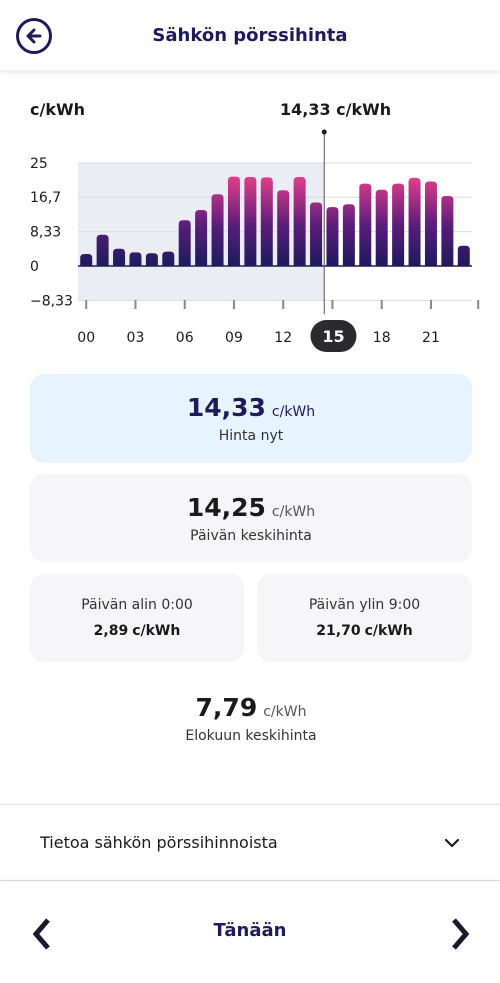 Image resolution: width=500 pixels, height=983 pixels. I want to click on y-tick-label: 16,7, so click(45, 198).